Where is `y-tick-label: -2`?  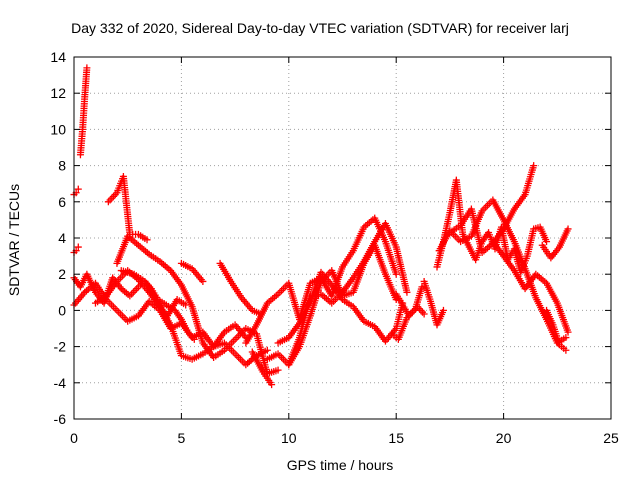
y-tick-label: -2 is located at coordinates (60, 347).